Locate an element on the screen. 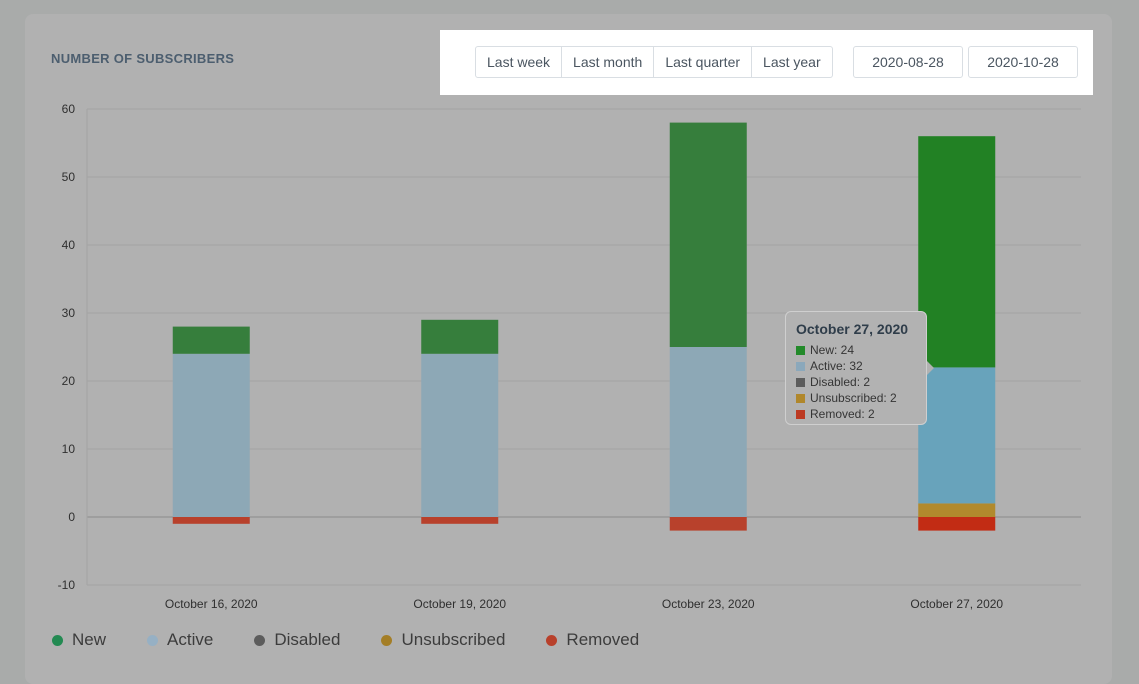 The width and height of the screenshot is (1139, 684). y-tick-label: 0 is located at coordinates (71, 517).